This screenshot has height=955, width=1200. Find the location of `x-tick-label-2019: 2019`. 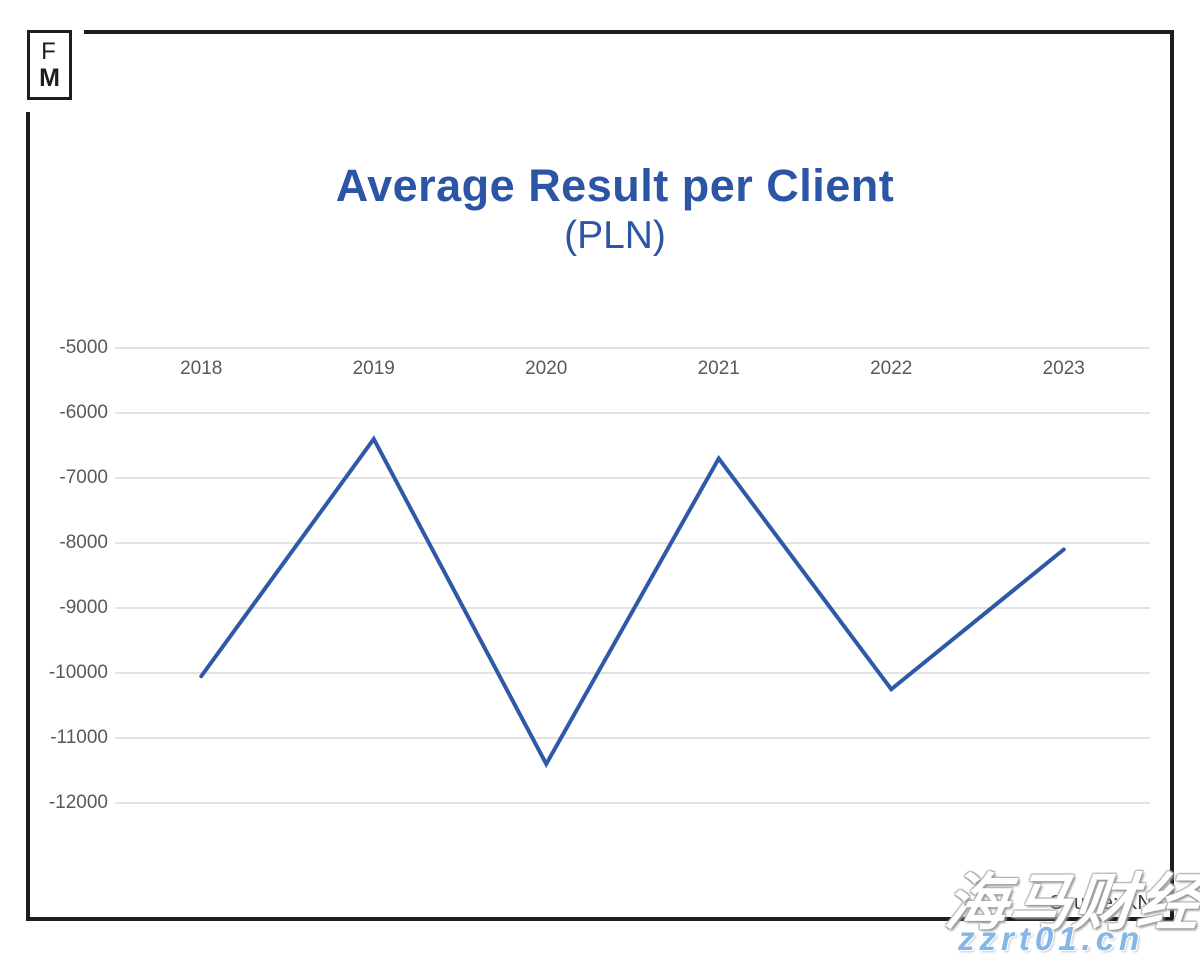

x-tick-label-2019: 2019 is located at coordinates (373, 368).